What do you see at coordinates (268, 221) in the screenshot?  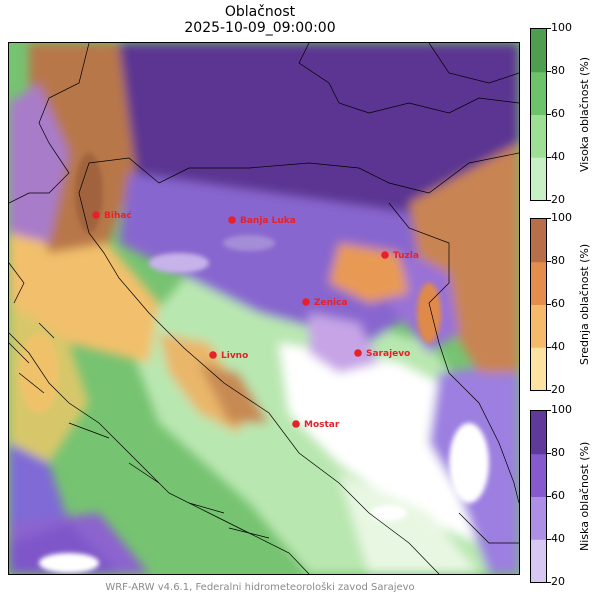 I see `city-label-banja-luka: Banja Luka` at bounding box center [268, 221].